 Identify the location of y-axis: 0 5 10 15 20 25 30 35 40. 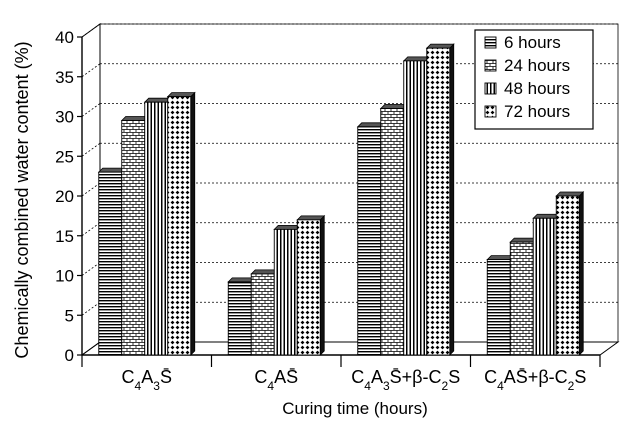
(69, 196).